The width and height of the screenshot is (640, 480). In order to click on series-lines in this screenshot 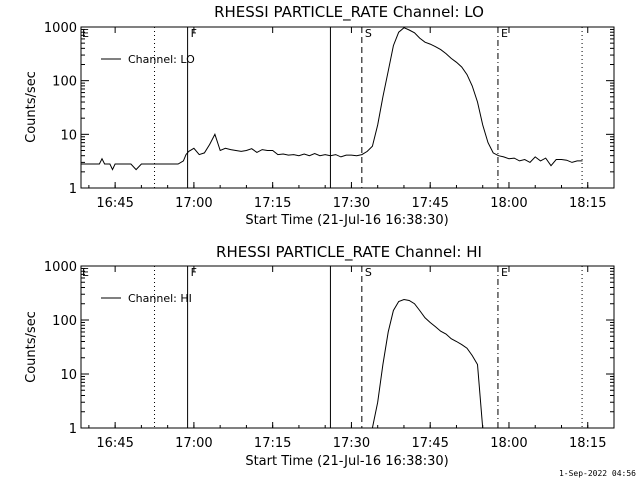, I will do `click(427, 363)`.